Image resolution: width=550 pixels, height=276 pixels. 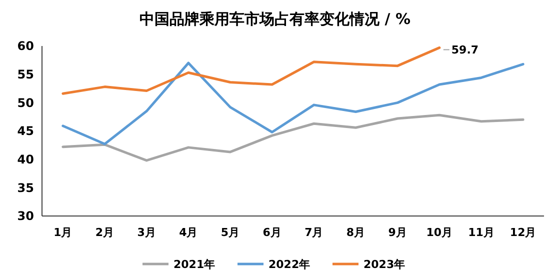 I want to click on x-tick-label: 12月, so click(x=523, y=232).